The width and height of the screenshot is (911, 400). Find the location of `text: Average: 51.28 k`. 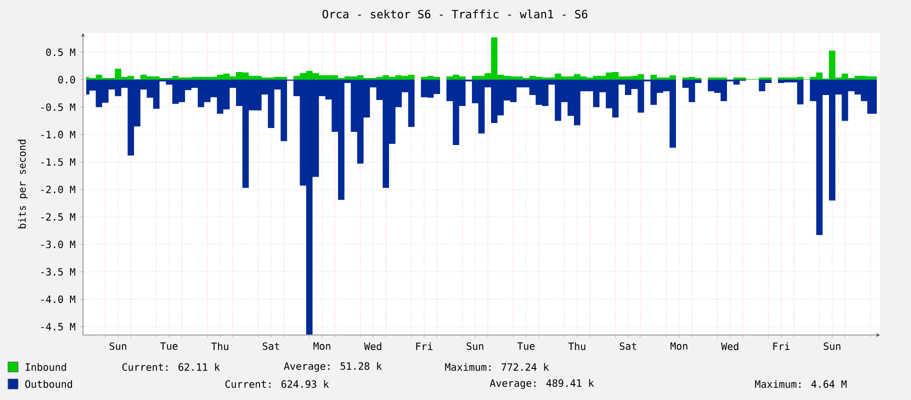

text: Average: 51.28 k is located at coordinates (333, 367).